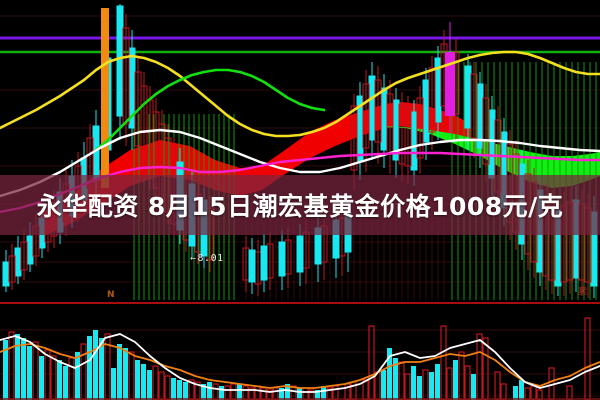 The width and height of the screenshot is (600, 400). I want to click on chart-marker-right: 卖, so click(583, 292).